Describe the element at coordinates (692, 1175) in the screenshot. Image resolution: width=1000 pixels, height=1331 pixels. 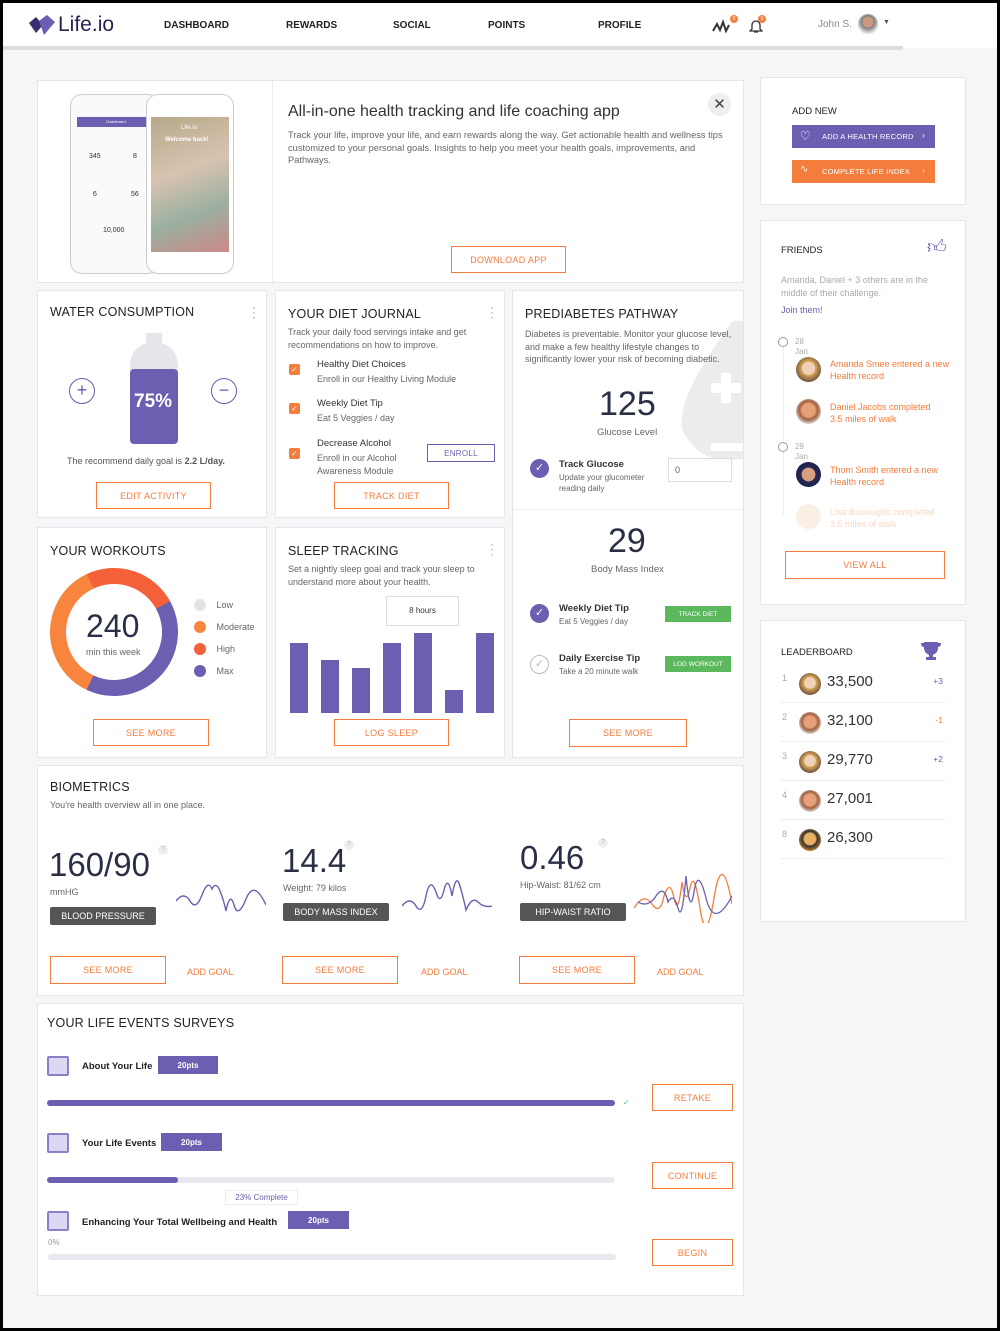
I see `continue-button: CONTINUE` at that location.